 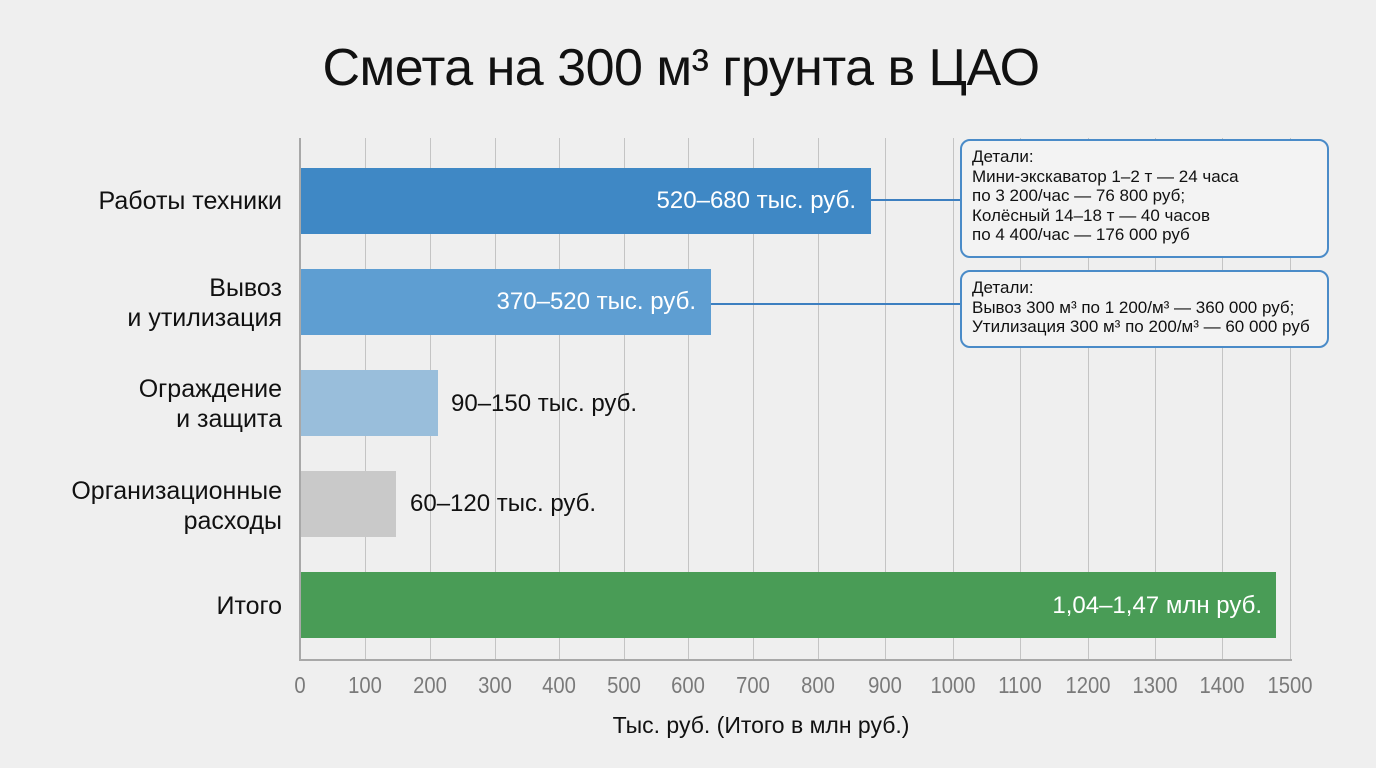 I want to click on x-axis-title: Тыс. руб. (Итого в млн руб.), so click(x=761, y=725).